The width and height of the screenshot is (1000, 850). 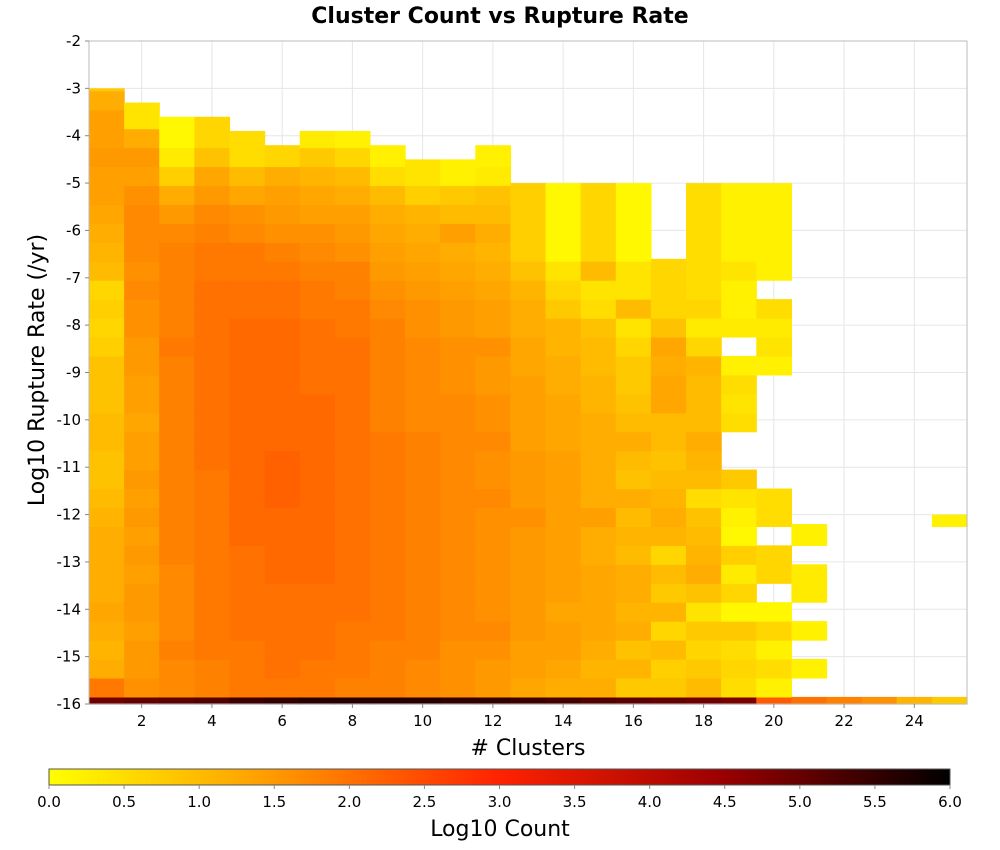 I want to click on colorbar-tick-label: 5.0, so click(x=800, y=802).